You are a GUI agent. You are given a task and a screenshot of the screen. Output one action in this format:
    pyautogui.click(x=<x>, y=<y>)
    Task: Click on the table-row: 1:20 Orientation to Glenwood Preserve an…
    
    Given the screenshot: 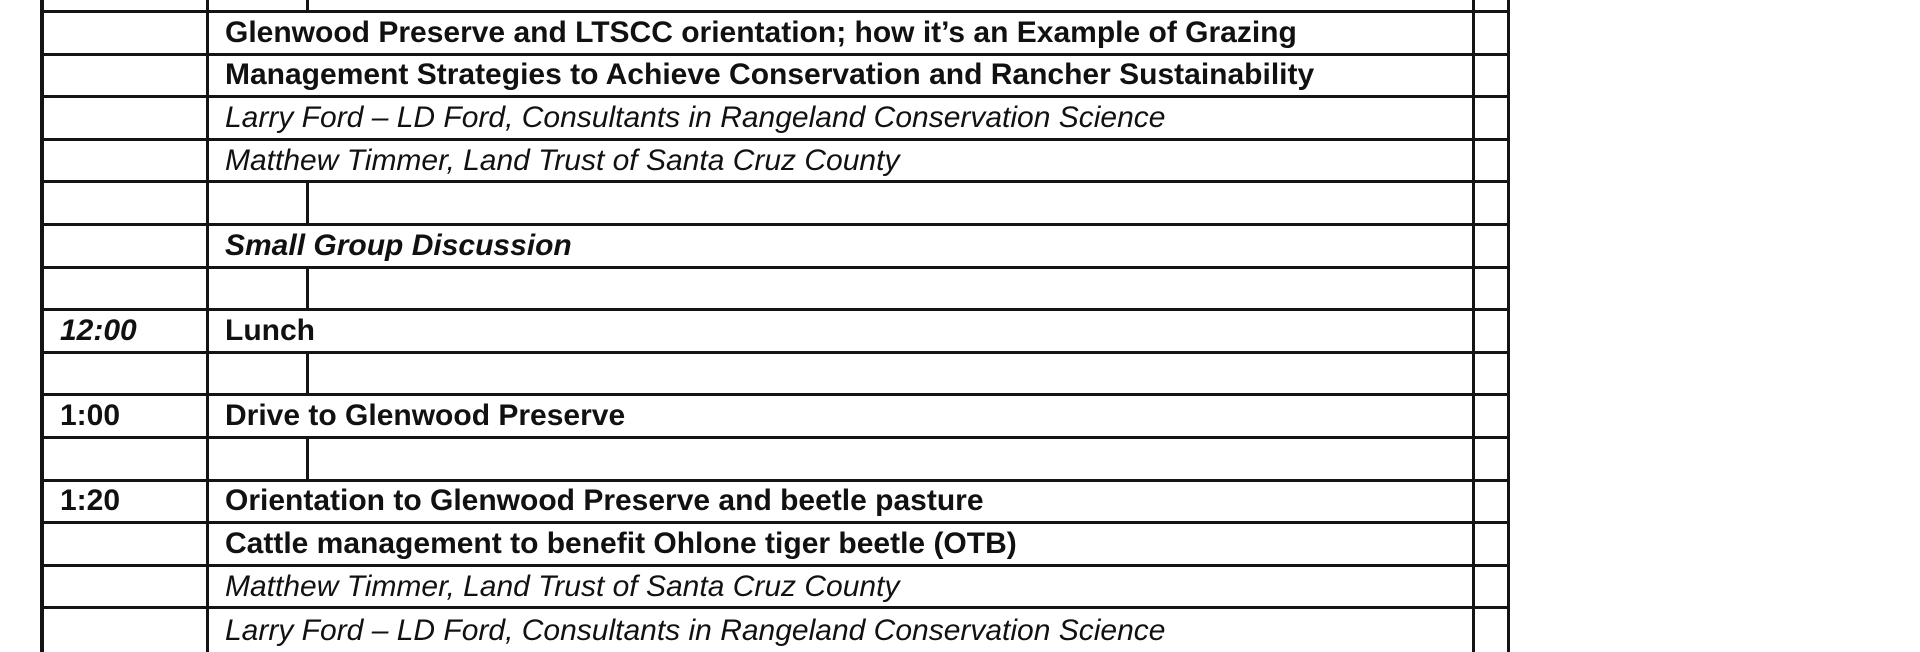 What is the action you would take?
    pyautogui.click(x=775, y=503)
    